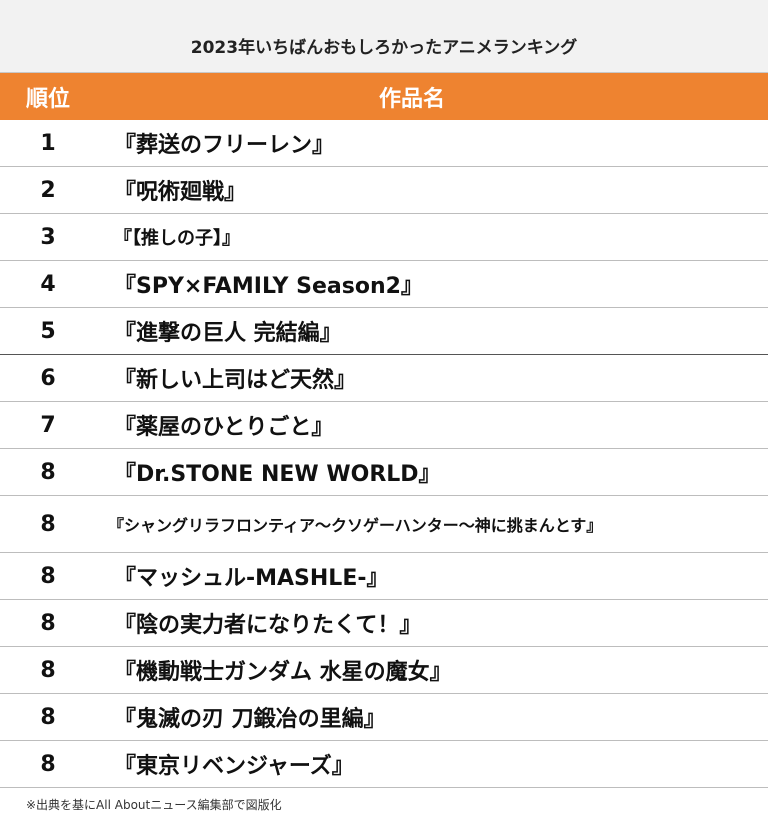  I want to click on header-rank: 順位, so click(47, 99).